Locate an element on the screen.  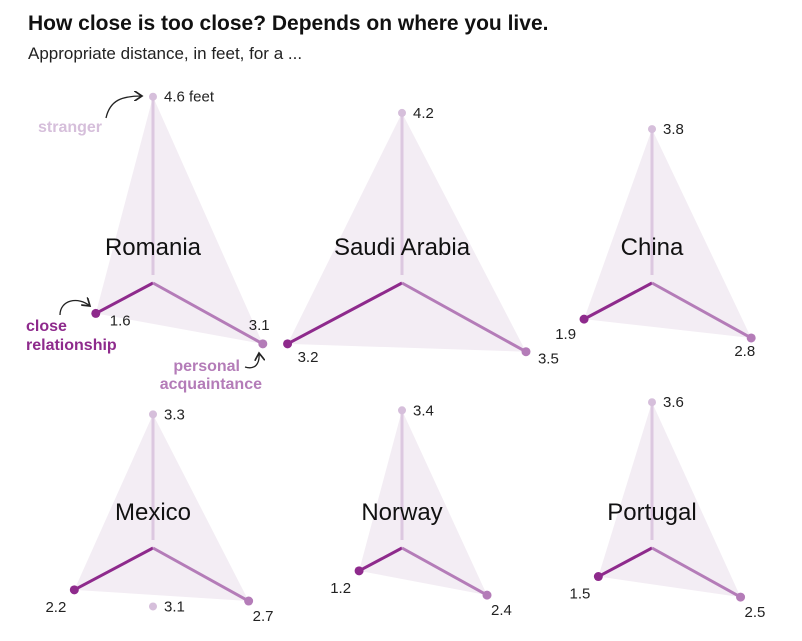
country-name: Portugal is located at coordinates (651, 512).